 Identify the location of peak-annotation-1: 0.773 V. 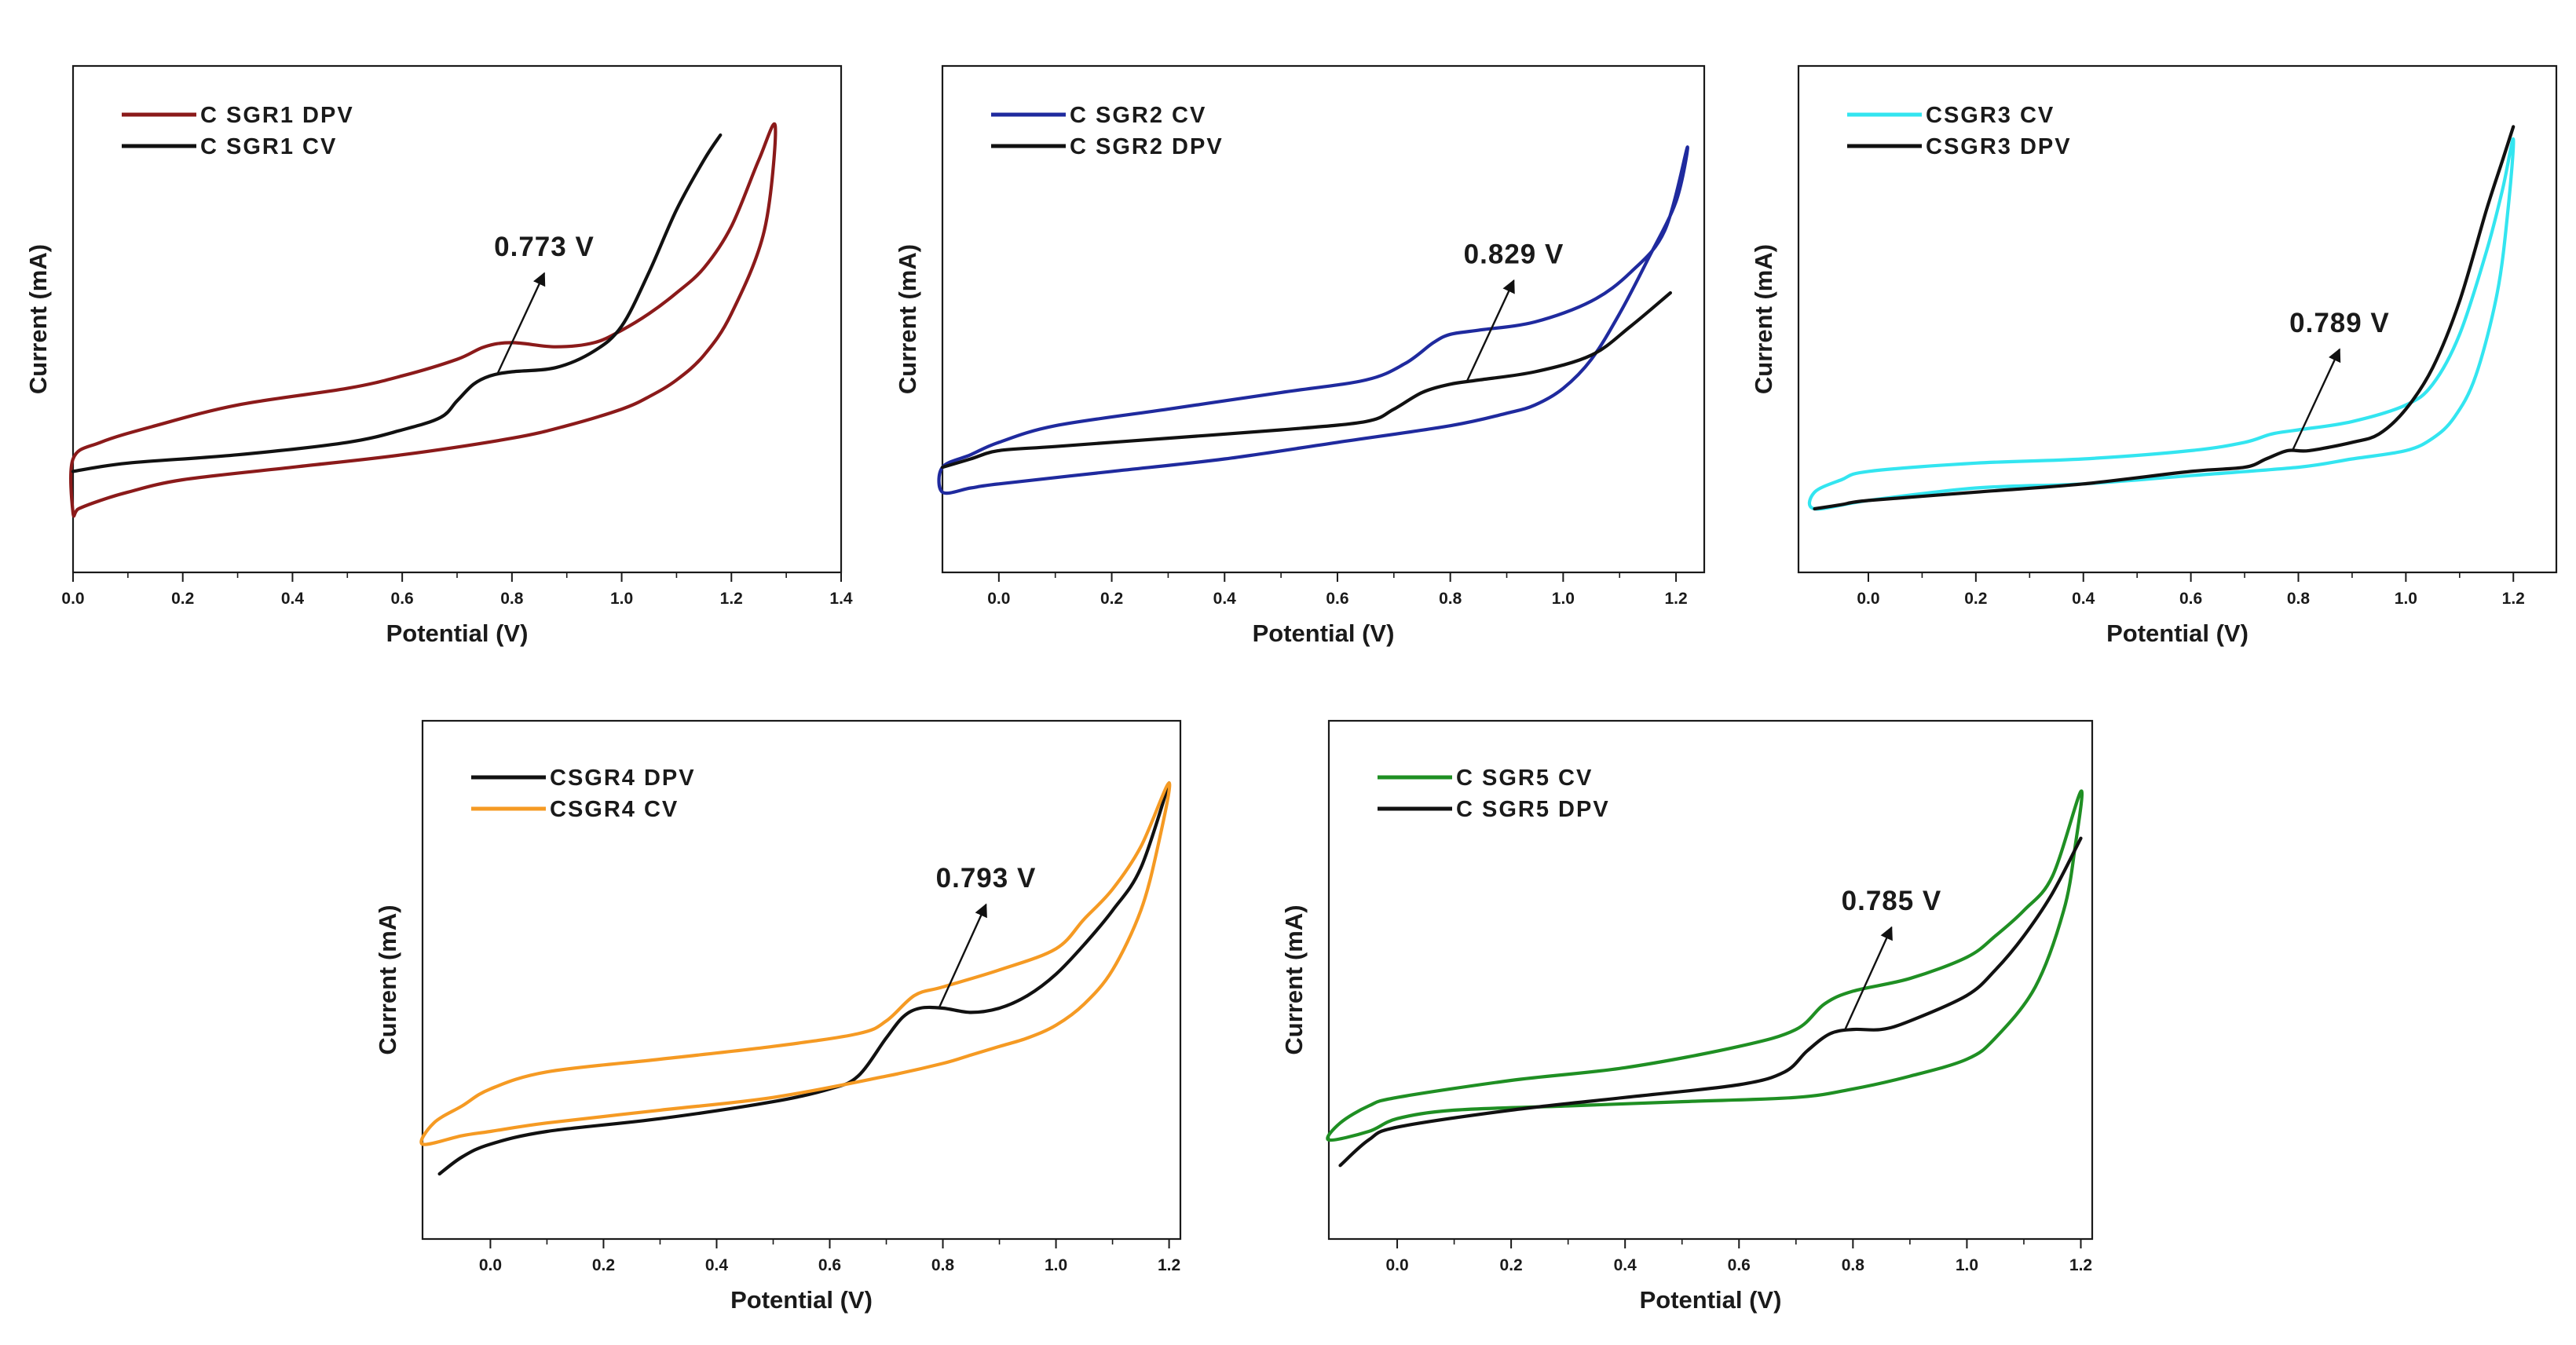
(544, 247).